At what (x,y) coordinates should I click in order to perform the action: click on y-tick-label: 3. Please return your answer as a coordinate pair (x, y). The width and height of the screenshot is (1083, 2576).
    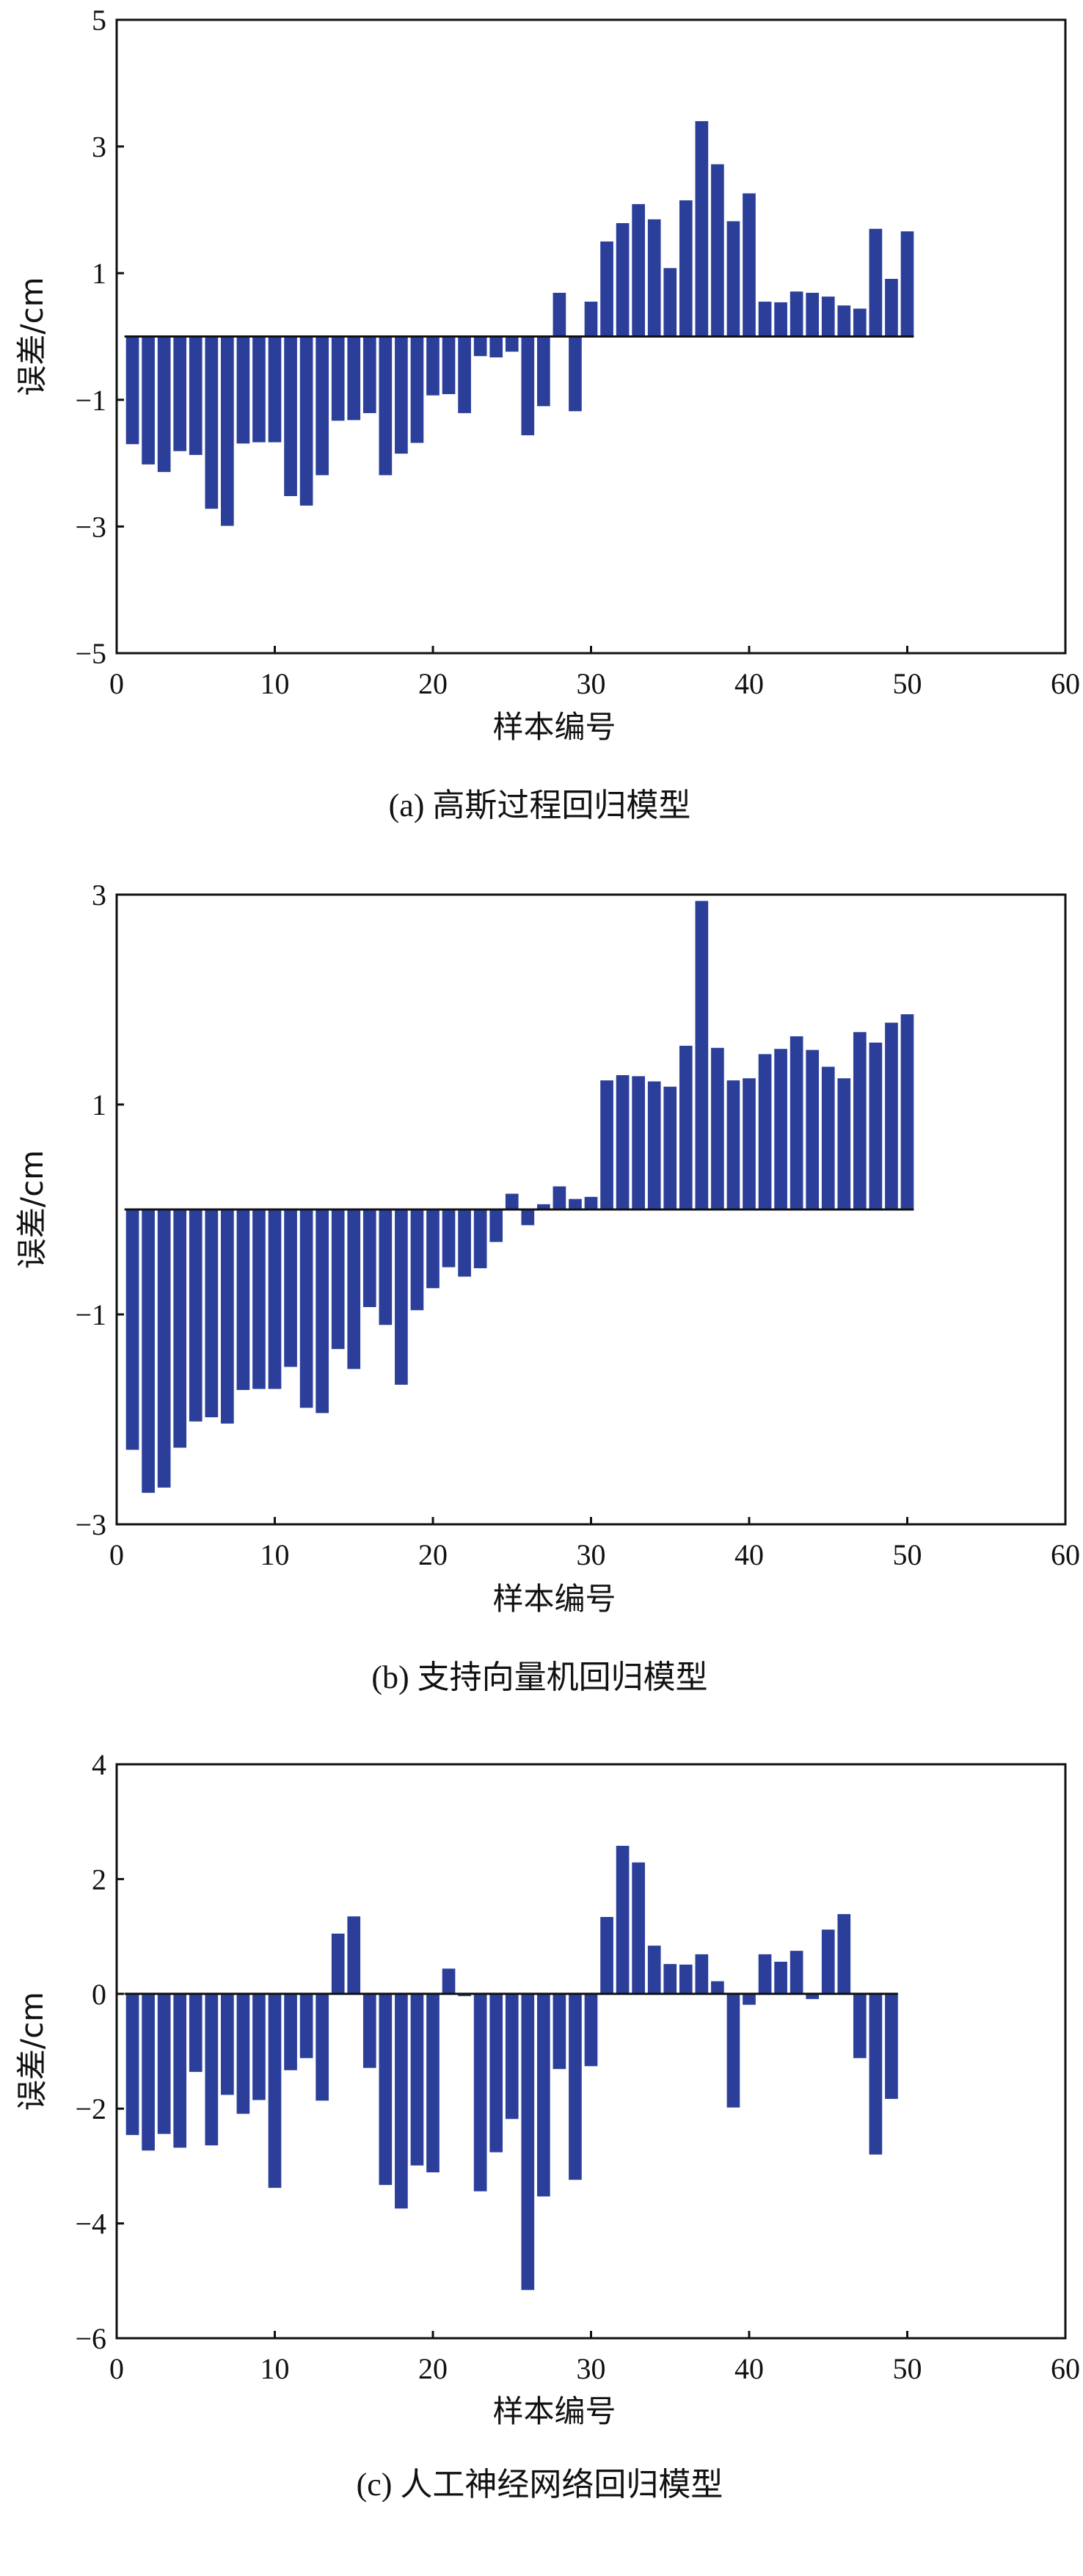
    Looking at the image, I should click on (99, 147).